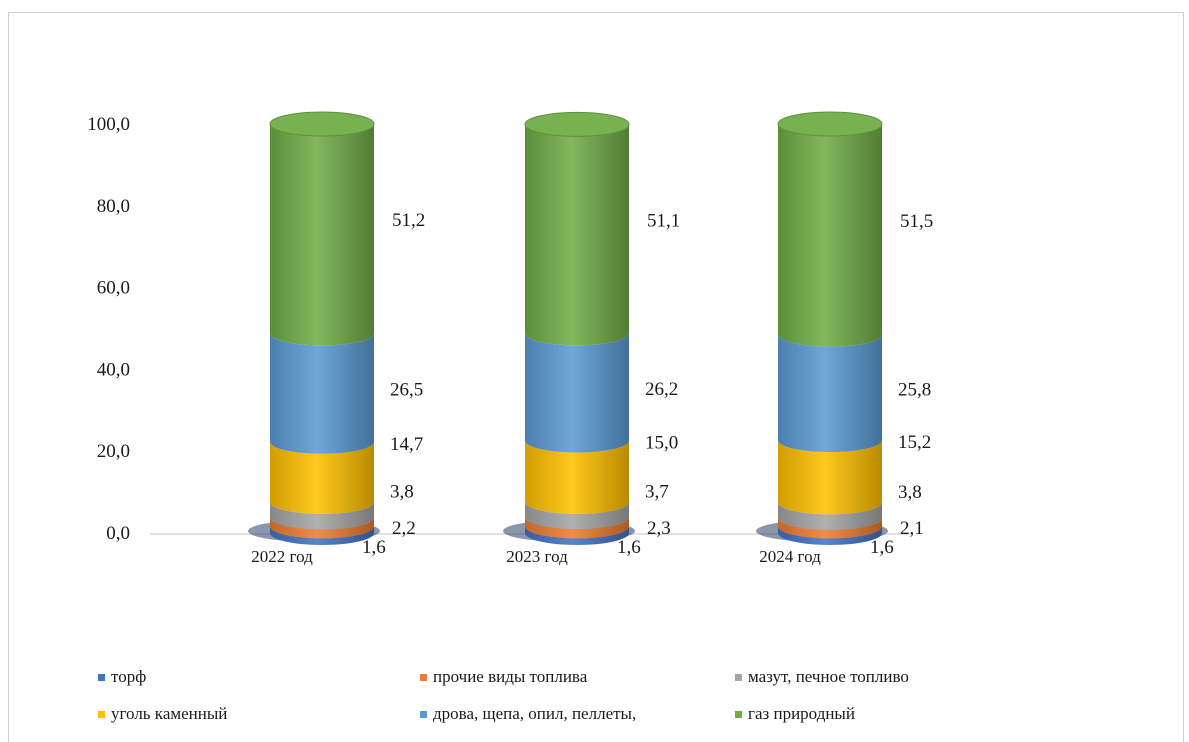  Describe the element at coordinates (406, 444) in the screenshot. I see `data-label: 14,7` at that location.